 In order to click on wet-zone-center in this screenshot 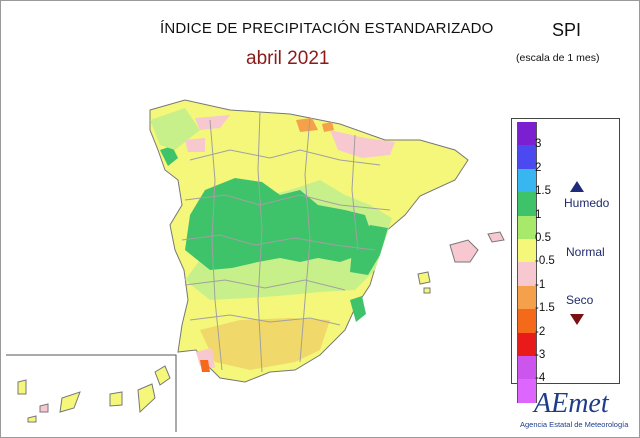, I will do `click(278, 224)`.